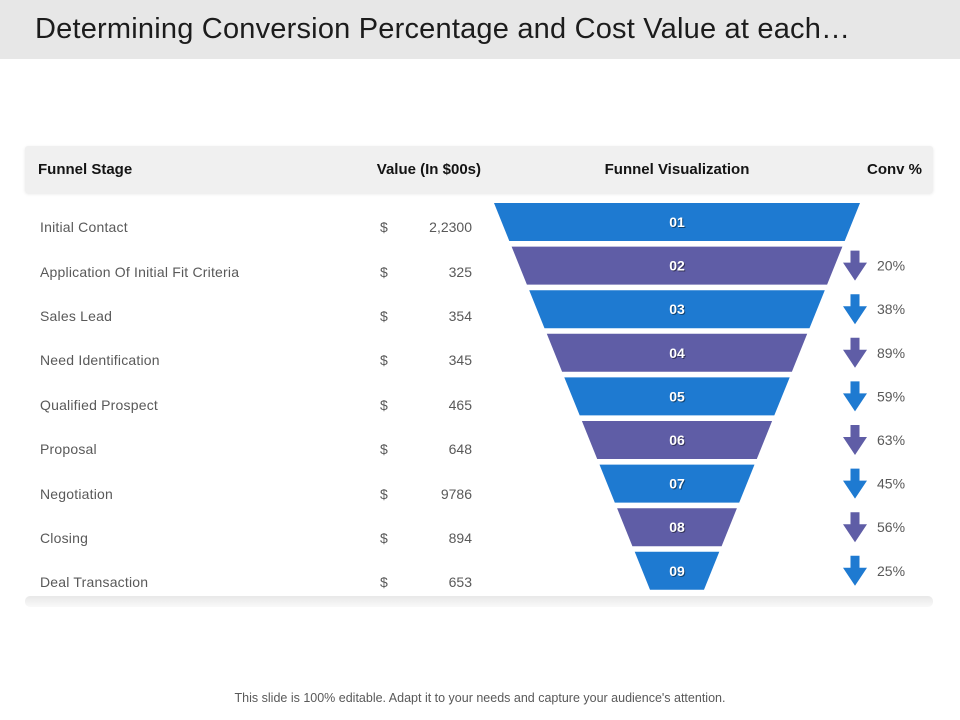 Image resolution: width=960 pixels, height=720 pixels. What do you see at coordinates (99, 404) in the screenshot?
I see `stage-name: Qualified Prospect` at bounding box center [99, 404].